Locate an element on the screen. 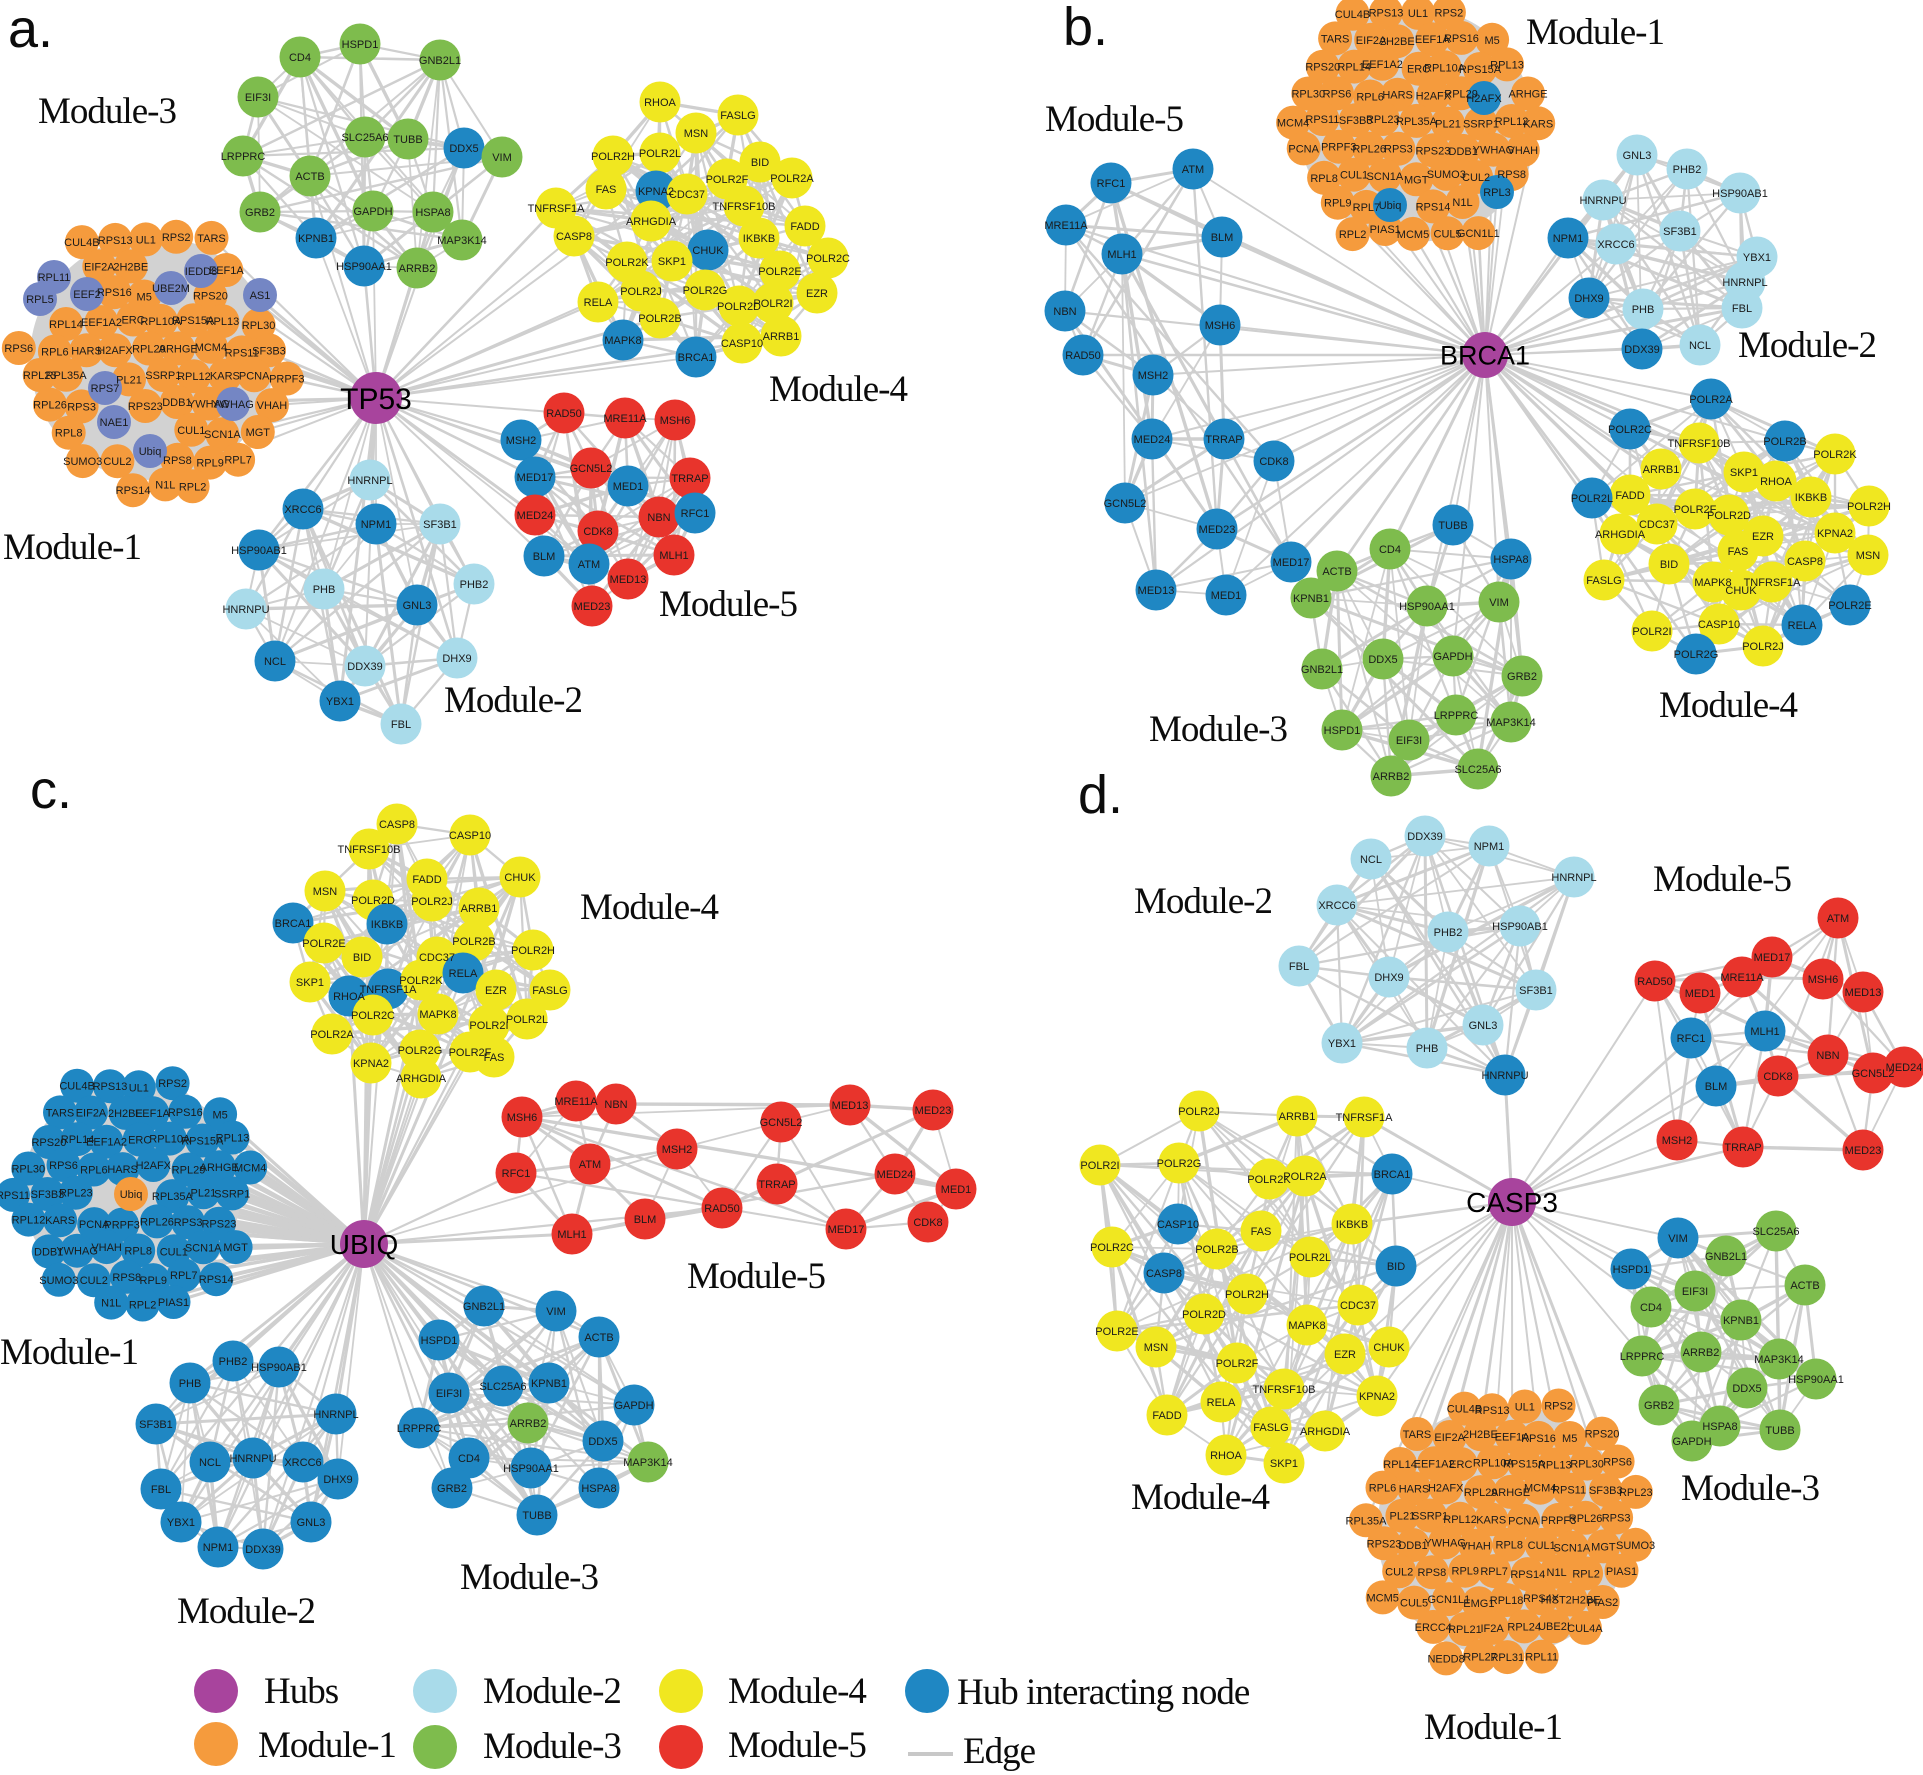 This screenshot has height=1775, width=1923. svg-text: POLR2F is located at coordinates (470, 1053).